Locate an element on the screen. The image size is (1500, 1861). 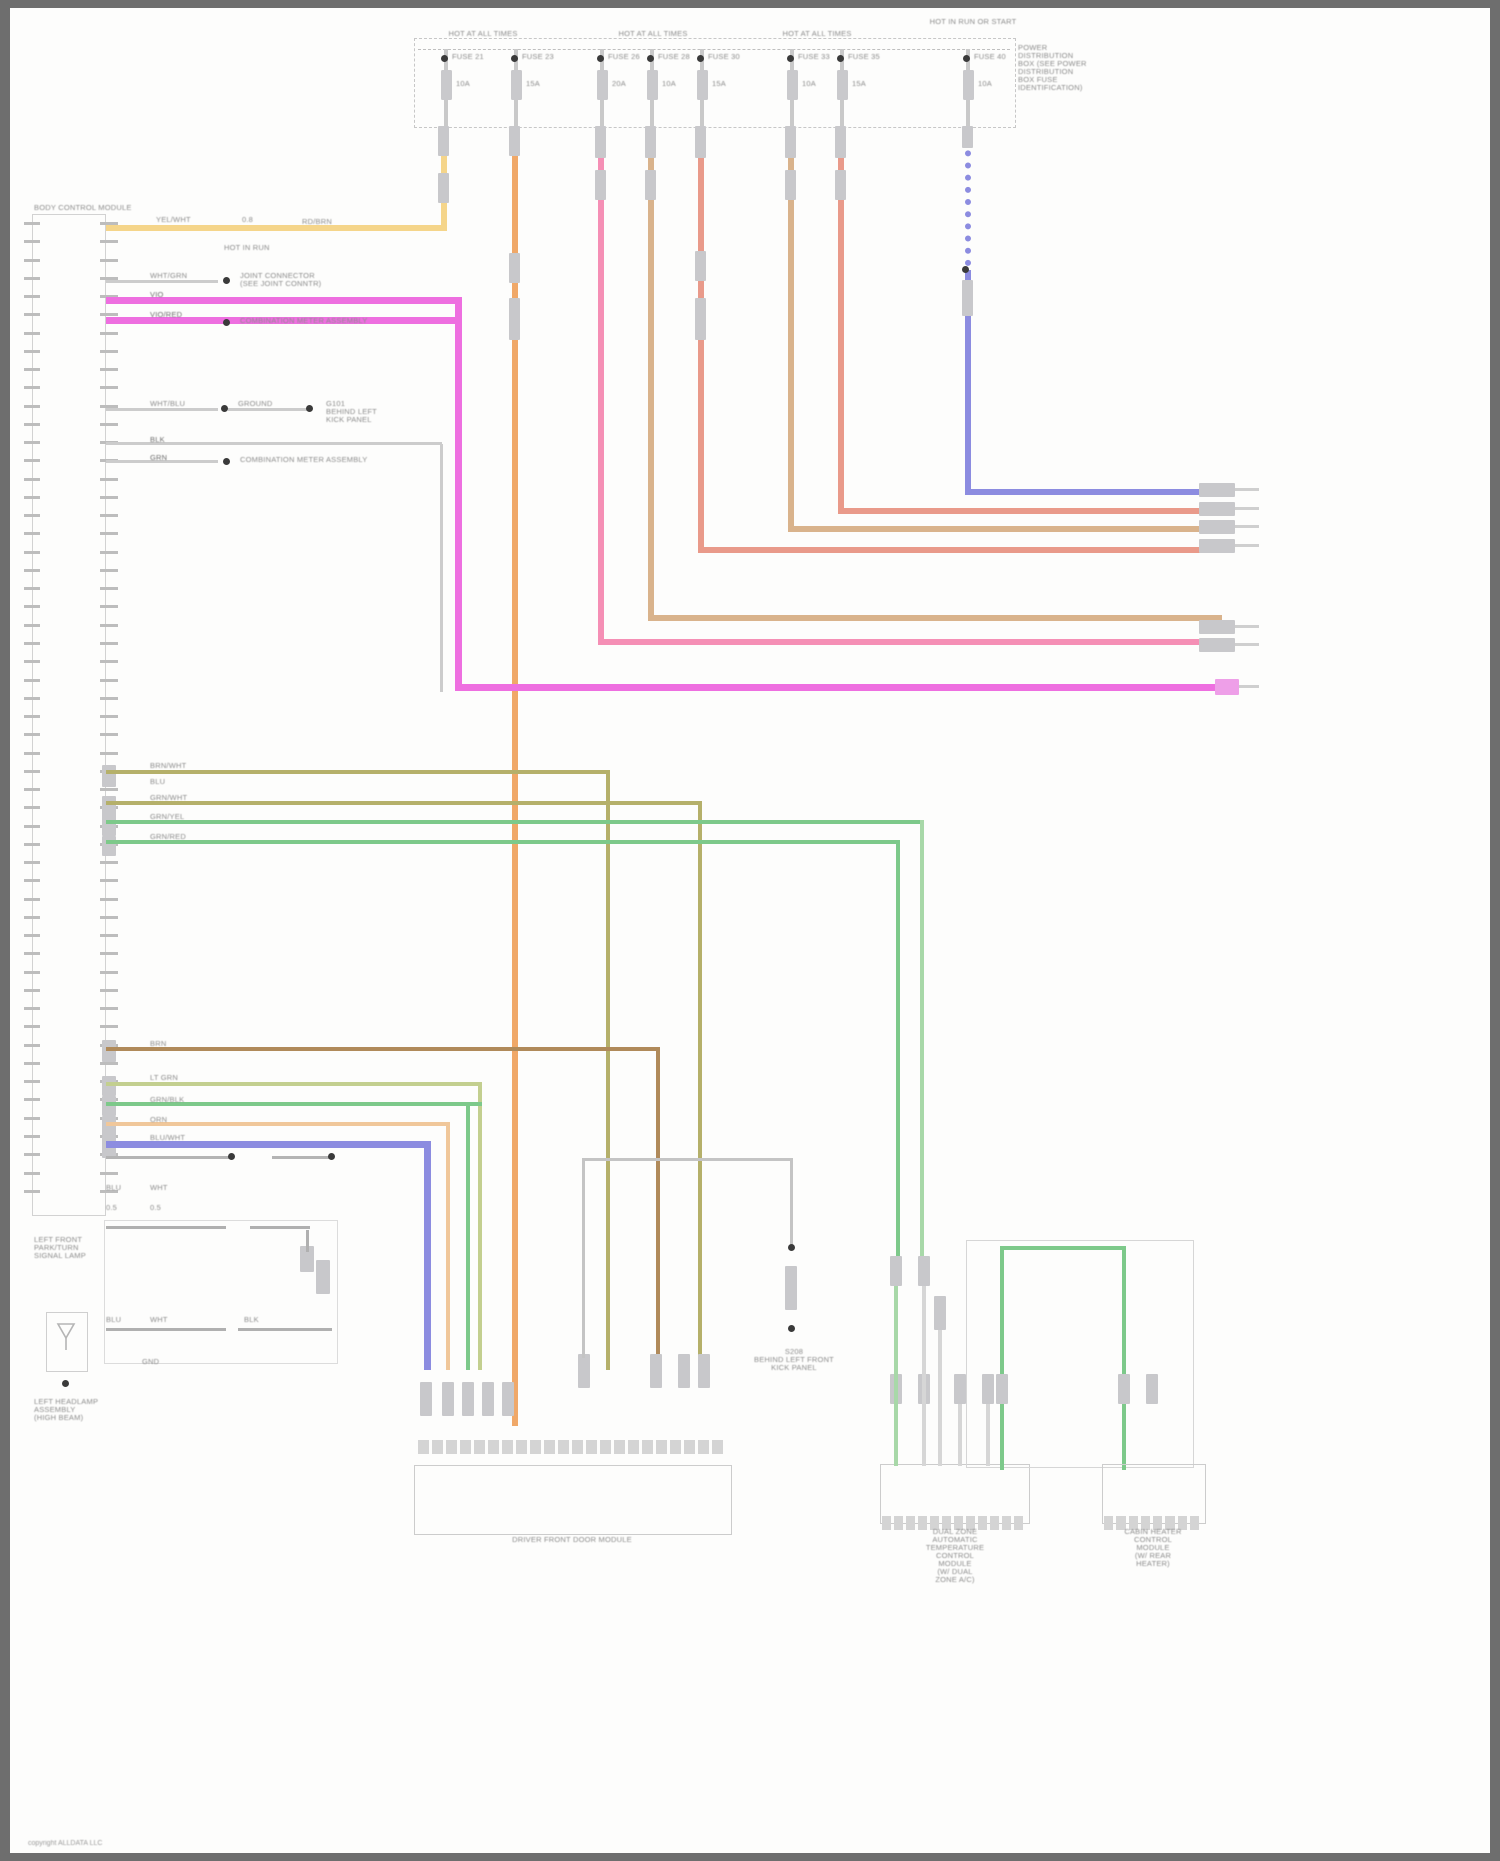
bcm-term-orange is located at coordinates (109, 1126).